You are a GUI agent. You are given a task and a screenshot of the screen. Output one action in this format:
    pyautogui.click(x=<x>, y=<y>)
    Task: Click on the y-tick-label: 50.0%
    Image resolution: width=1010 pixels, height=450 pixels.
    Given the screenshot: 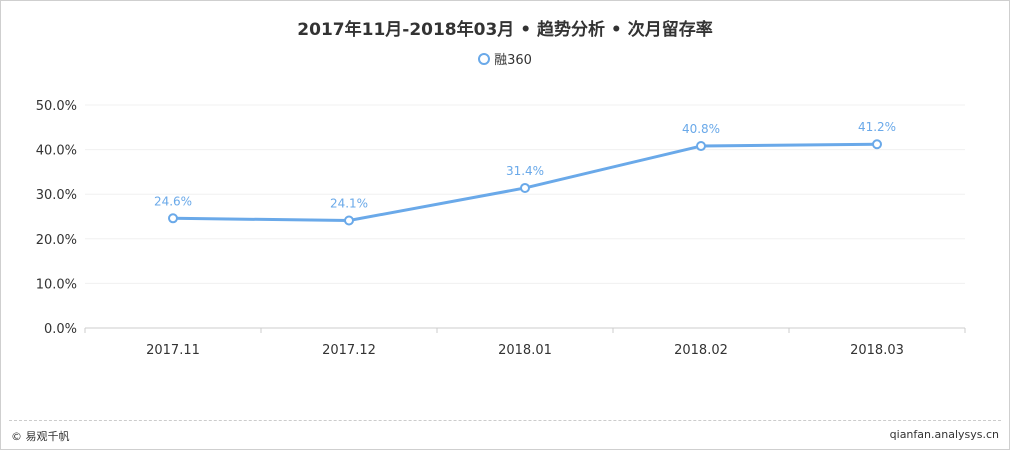 What is the action you would take?
    pyautogui.click(x=56, y=106)
    